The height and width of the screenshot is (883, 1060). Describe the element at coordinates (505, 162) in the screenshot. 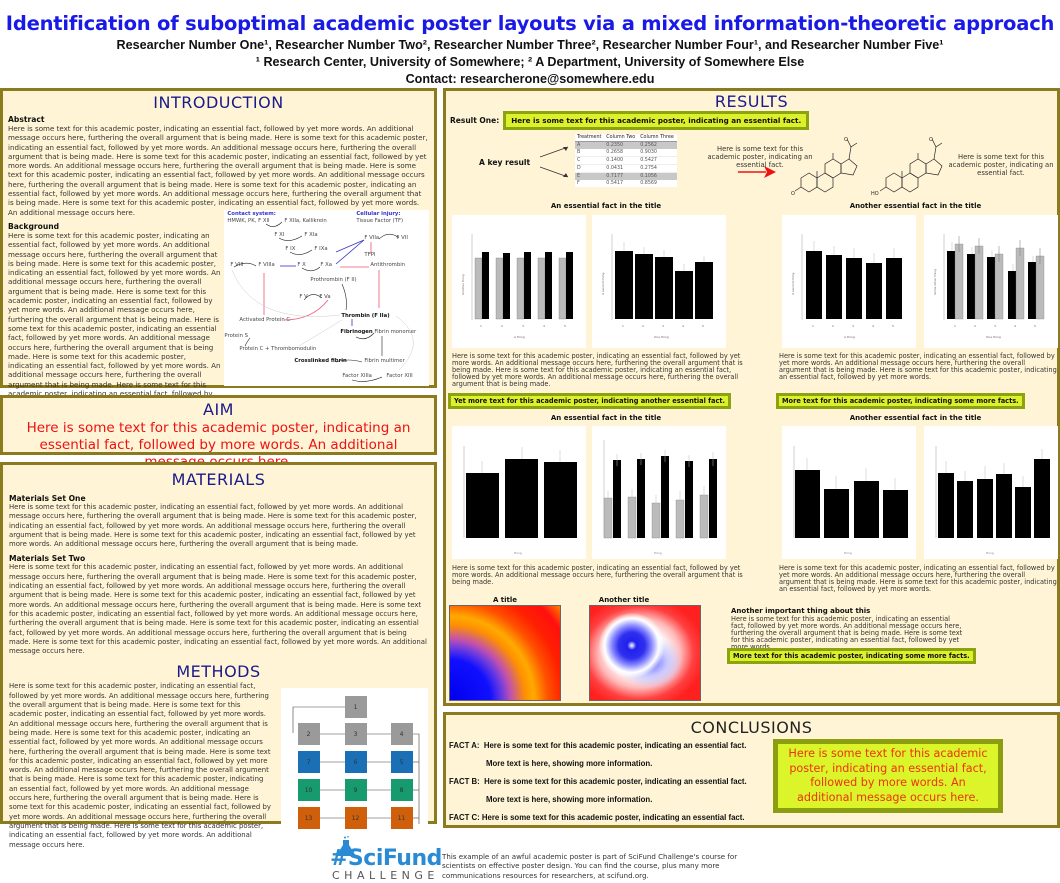

I see `key-result-label: A key result` at that location.